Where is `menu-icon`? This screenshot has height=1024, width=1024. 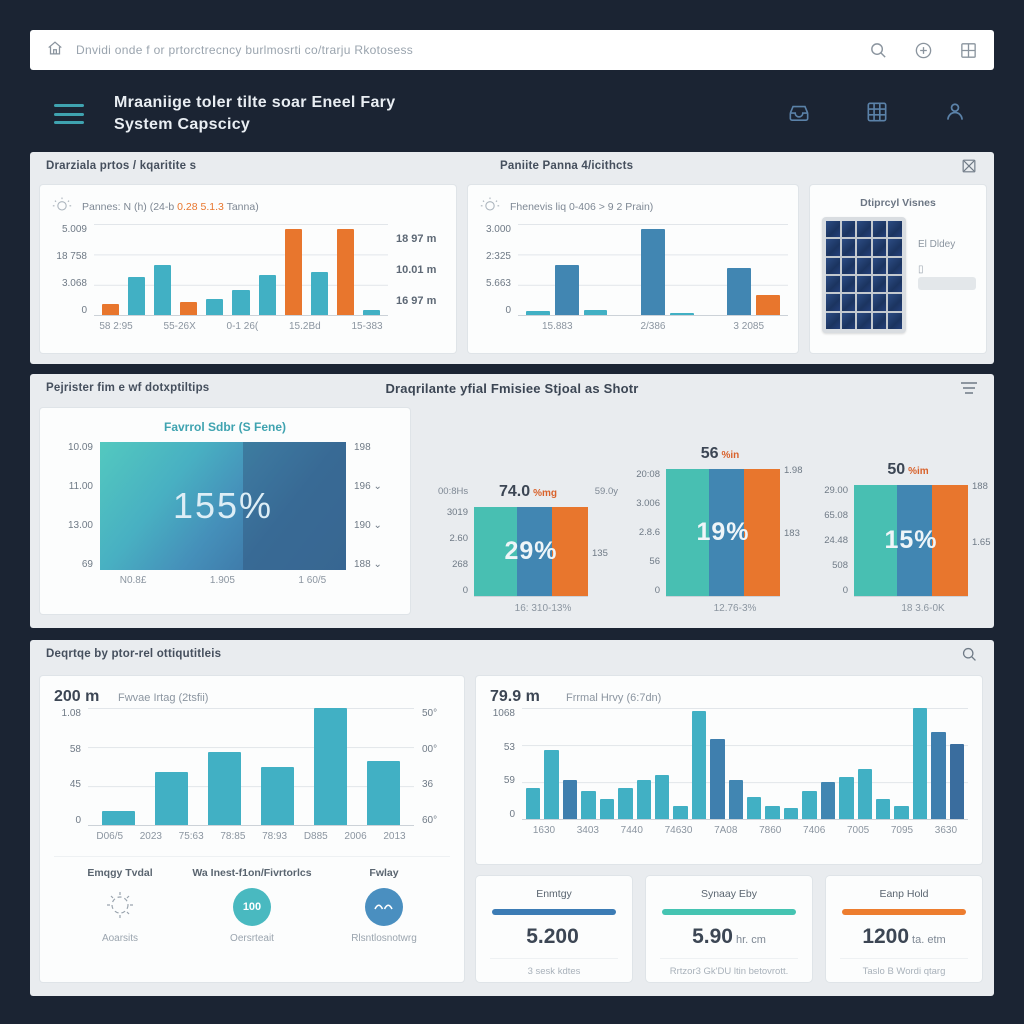
menu-icon is located at coordinates (69, 114).